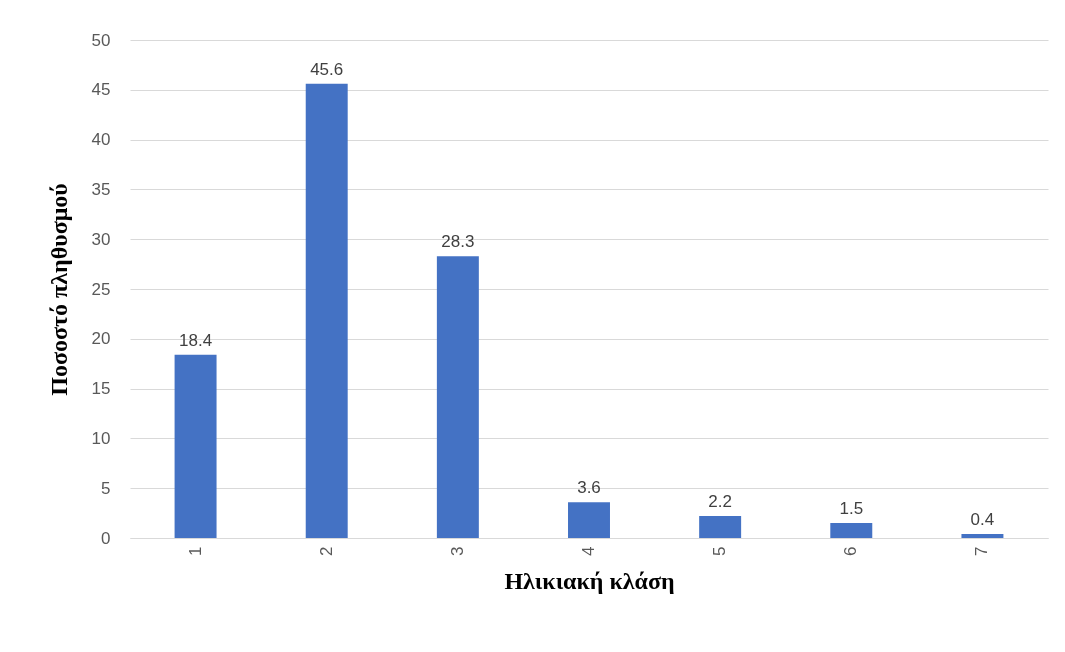 The width and height of the screenshot is (1065, 652). Describe the element at coordinates (101, 339) in the screenshot. I see `y-tick-label: 20` at that location.